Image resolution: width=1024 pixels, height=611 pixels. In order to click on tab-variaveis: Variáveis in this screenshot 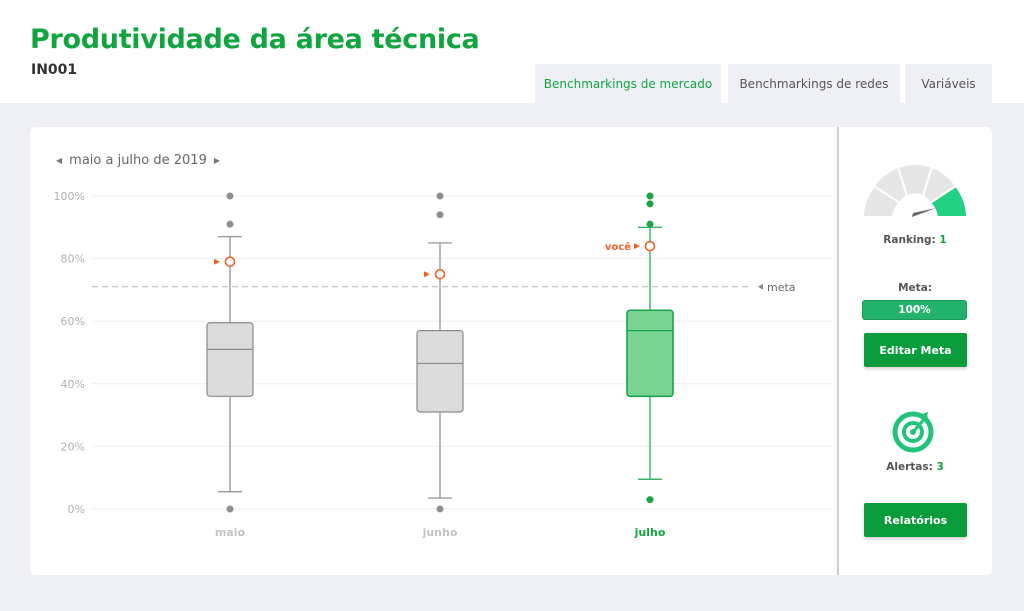, I will do `click(948, 83)`.